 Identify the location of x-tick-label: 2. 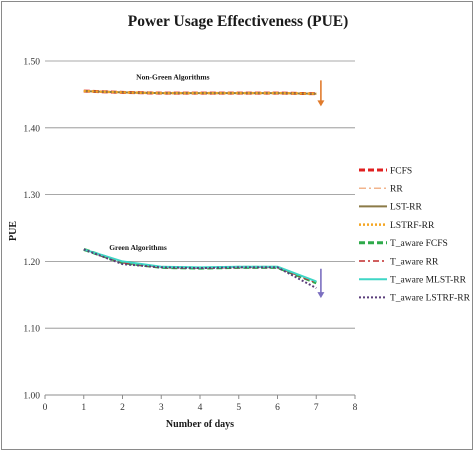
(122, 408).